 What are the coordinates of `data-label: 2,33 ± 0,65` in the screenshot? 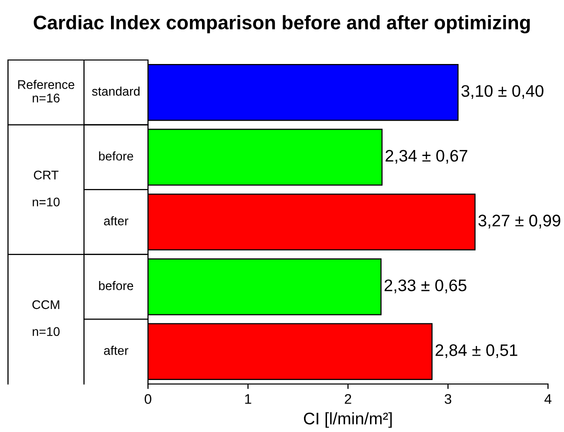 It's located at (425, 286).